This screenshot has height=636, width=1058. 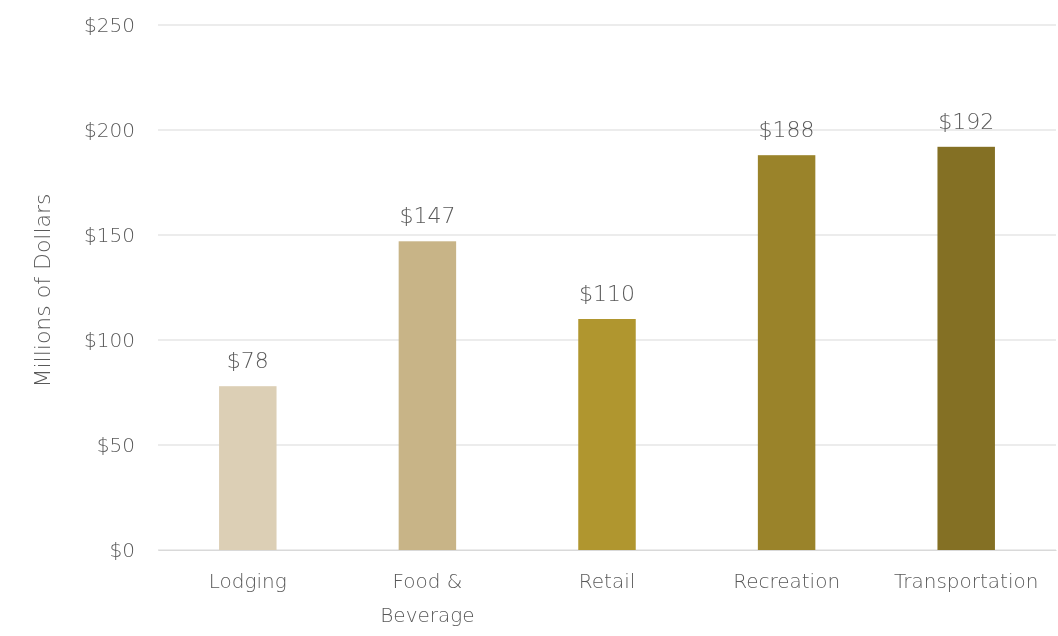 I want to click on x-tick-label: Lodging, so click(x=247, y=581).